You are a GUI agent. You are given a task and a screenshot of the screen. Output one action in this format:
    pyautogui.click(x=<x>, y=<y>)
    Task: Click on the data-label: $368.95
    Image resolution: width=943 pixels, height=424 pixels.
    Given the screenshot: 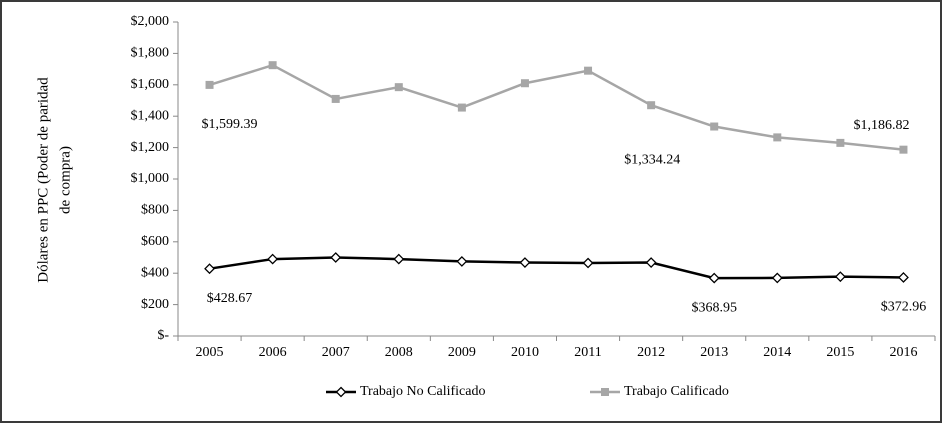 What is the action you would take?
    pyautogui.click(x=714, y=307)
    